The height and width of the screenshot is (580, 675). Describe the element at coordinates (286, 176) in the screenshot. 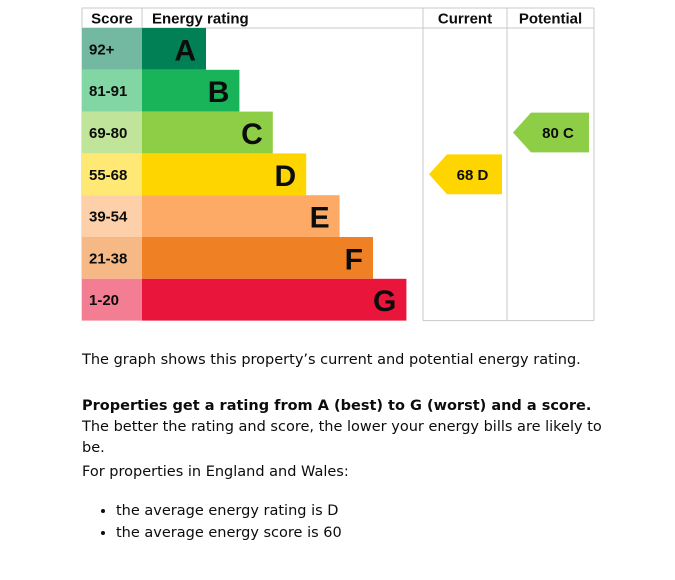

I see `band-d-letter: D` at that location.